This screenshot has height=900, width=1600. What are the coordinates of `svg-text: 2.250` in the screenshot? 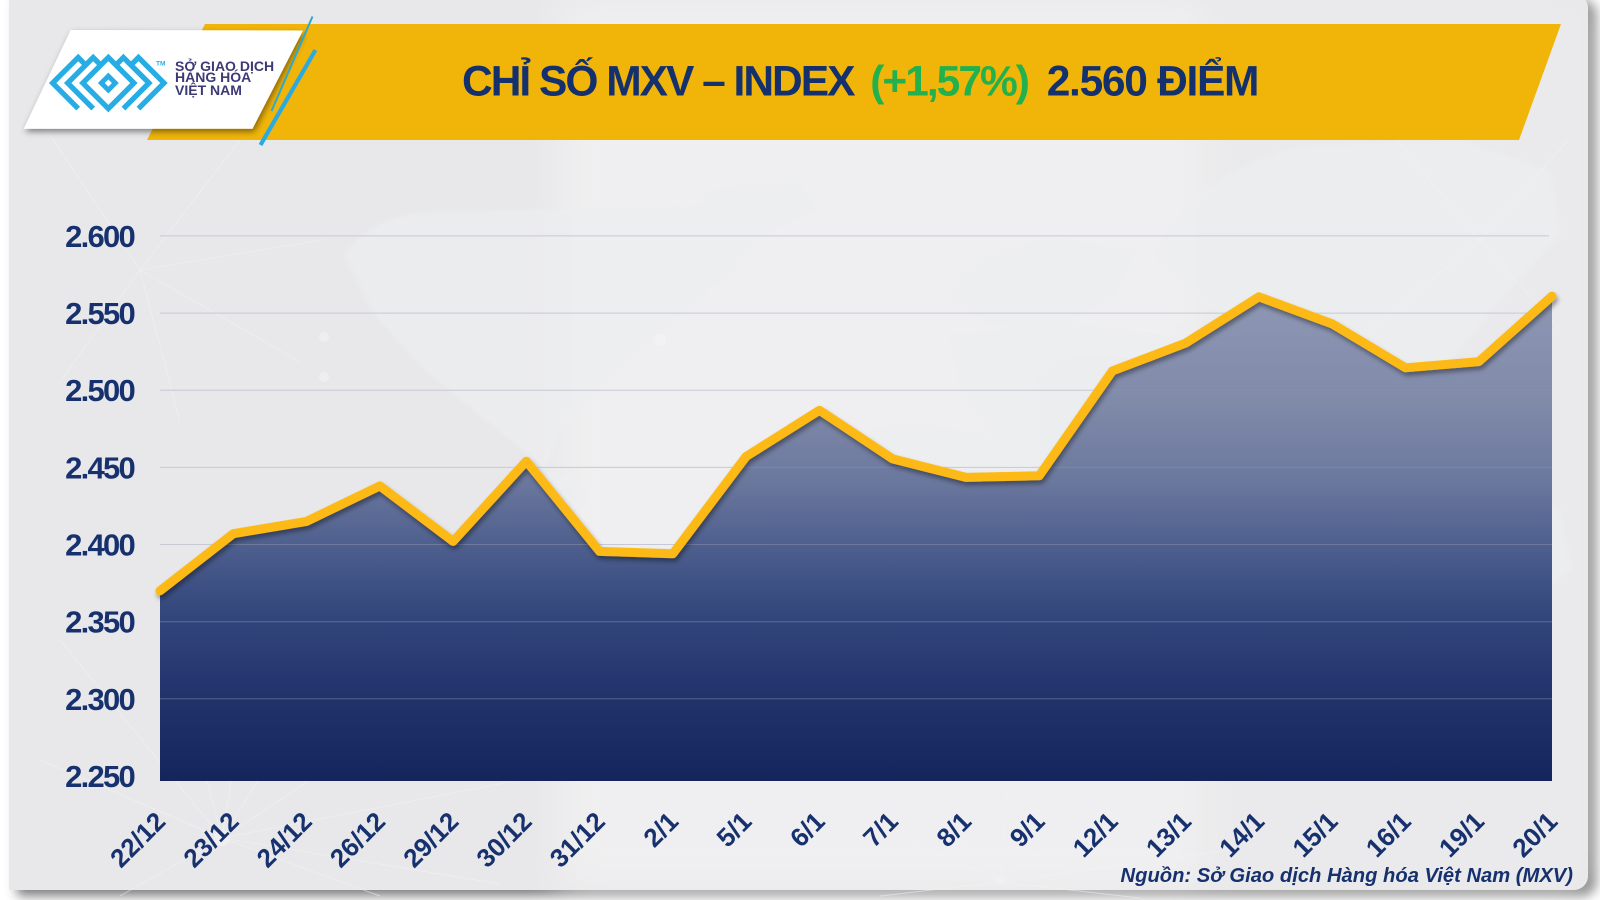 It's located at (99, 776).